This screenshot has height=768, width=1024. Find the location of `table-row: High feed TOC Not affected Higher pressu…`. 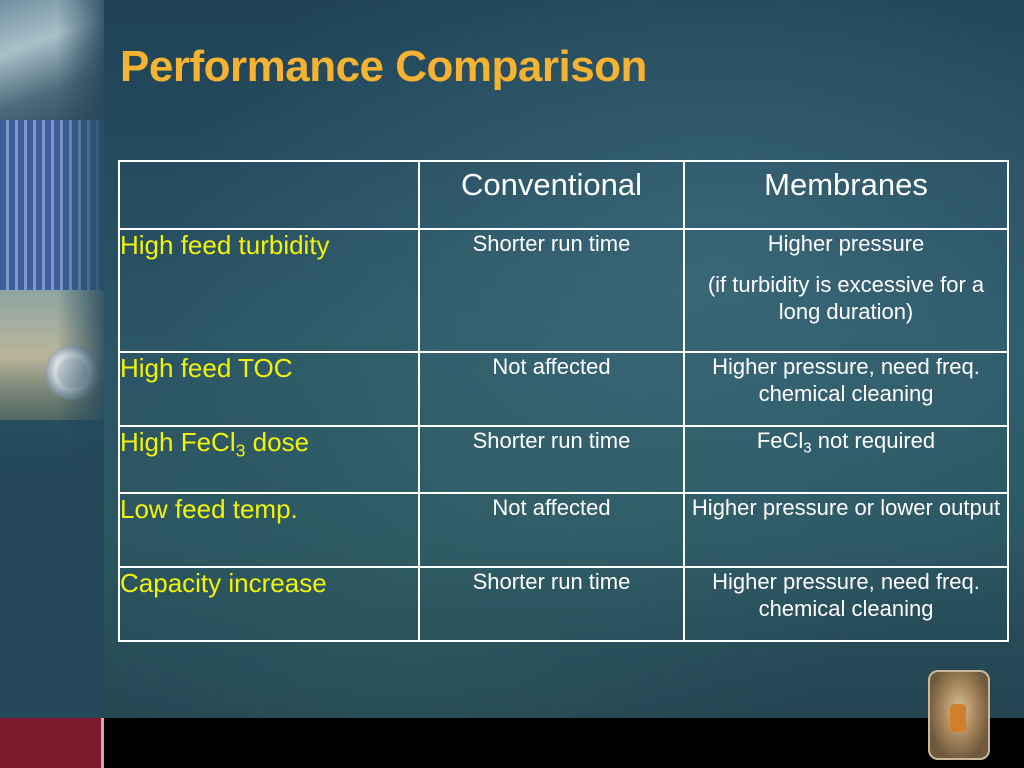

table-row: High feed TOC Not affected Higher pressu… is located at coordinates (563, 389).